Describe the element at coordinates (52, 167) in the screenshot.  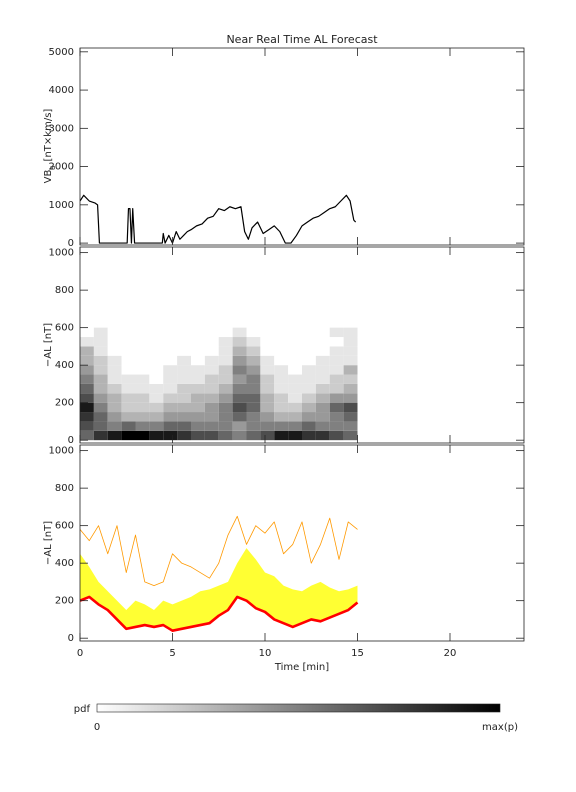
I see `y-label-sub: s` at that location.